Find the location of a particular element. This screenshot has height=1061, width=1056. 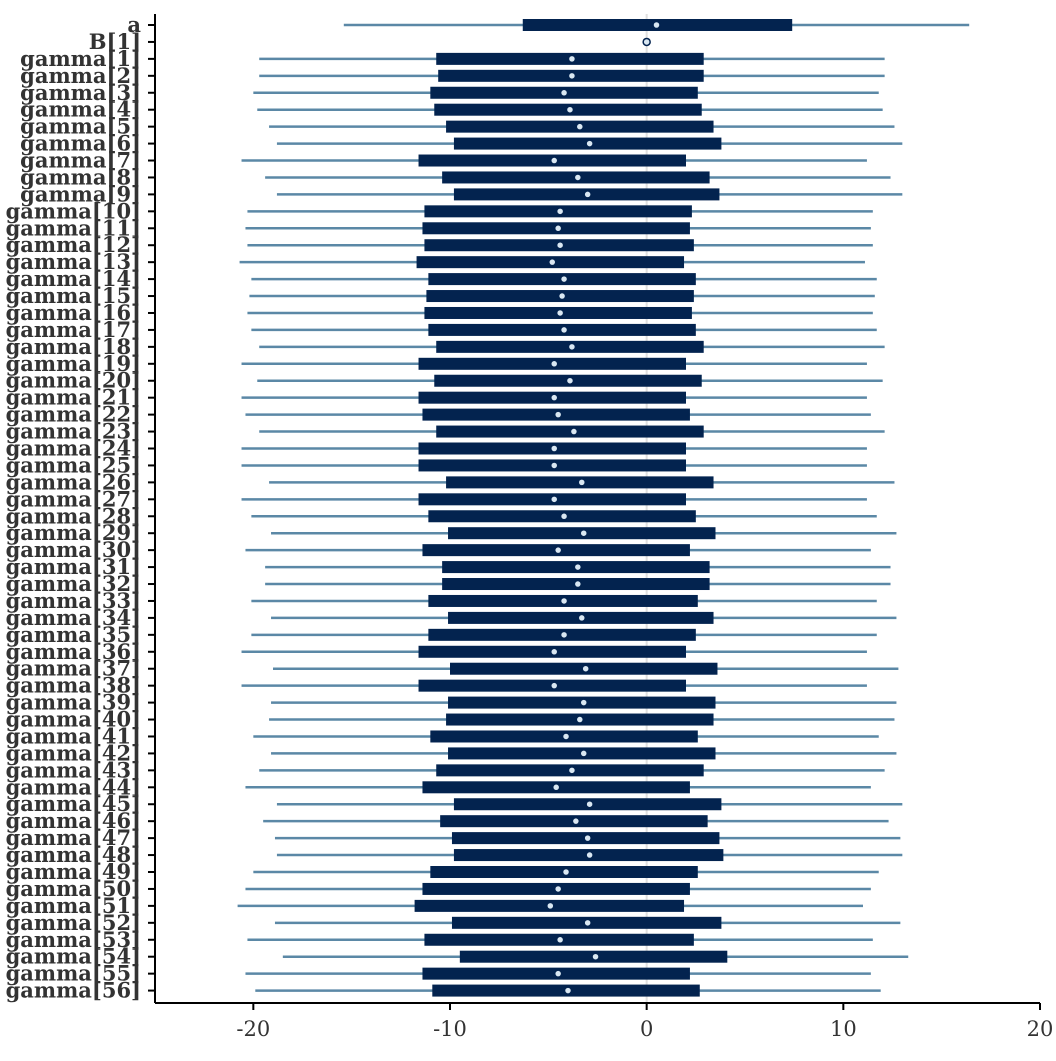

y-tick-label: gamma[21] is located at coordinates (73, 397).